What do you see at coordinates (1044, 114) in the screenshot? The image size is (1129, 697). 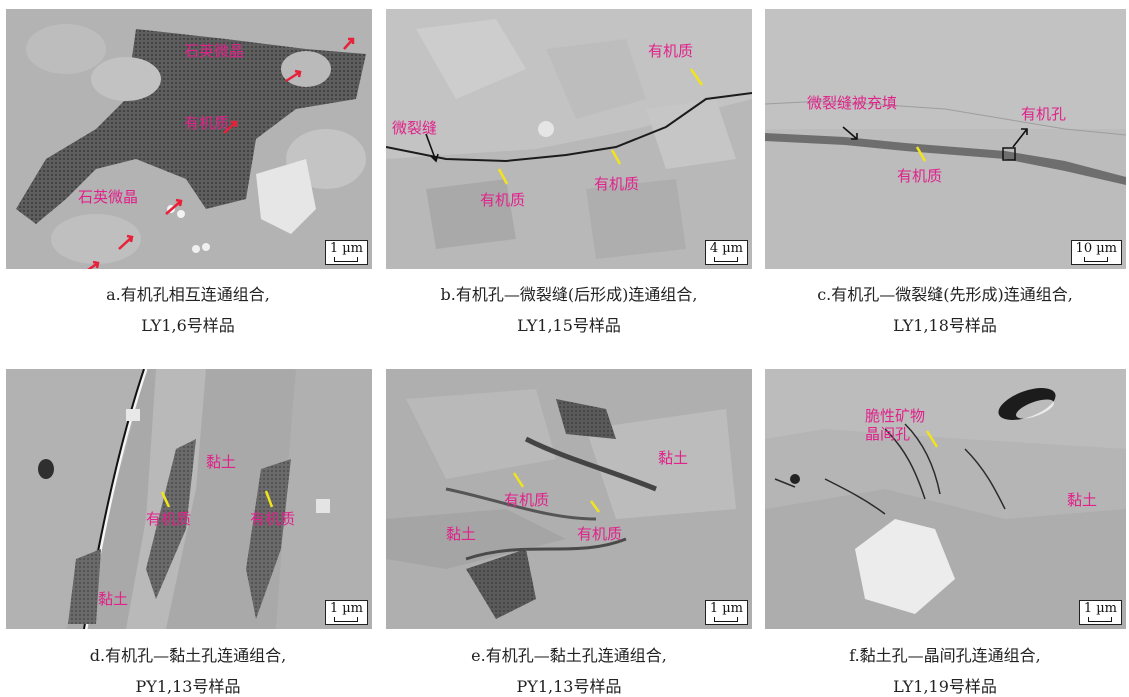 I see `annotation-label: 有机孔` at bounding box center [1044, 114].